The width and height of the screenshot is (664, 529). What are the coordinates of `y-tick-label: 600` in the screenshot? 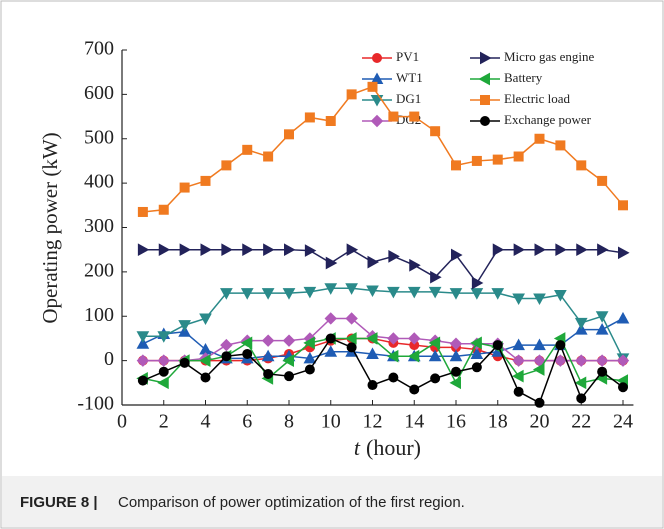 It's located at (99, 93).